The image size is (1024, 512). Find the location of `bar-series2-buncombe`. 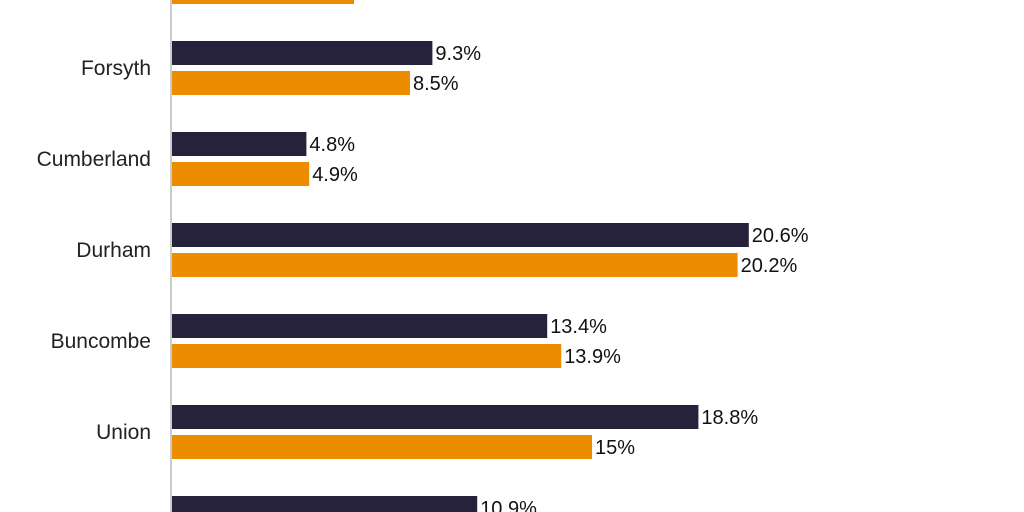

bar-series2-buncombe is located at coordinates (367, 356).